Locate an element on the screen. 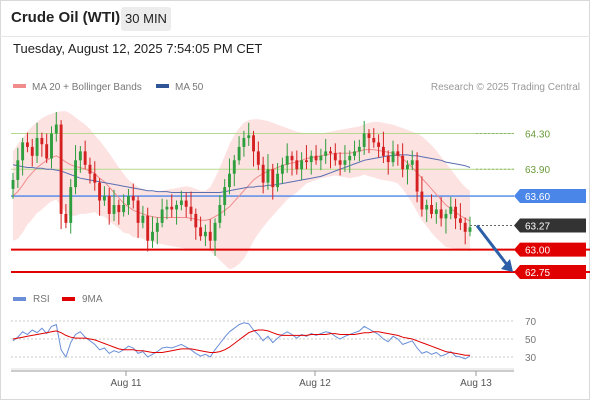 The height and width of the screenshot is (400, 590). chart-timestamp: Tuesday, August 12, 2025 7:54:05 PM CET is located at coordinates (138, 48).